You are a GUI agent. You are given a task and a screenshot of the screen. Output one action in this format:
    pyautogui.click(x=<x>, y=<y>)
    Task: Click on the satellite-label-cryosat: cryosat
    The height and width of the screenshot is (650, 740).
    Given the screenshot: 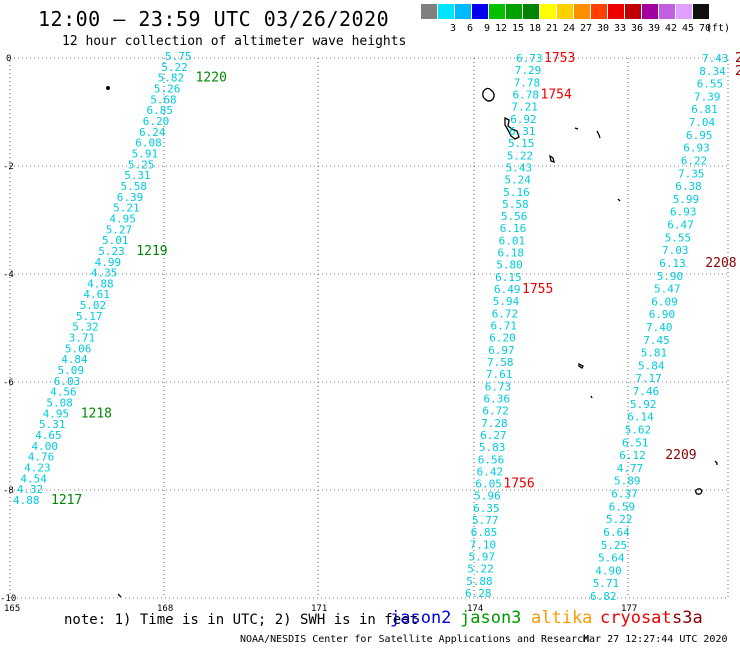 What is the action you would take?
    pyautogui.click(x=636, y=618)
    